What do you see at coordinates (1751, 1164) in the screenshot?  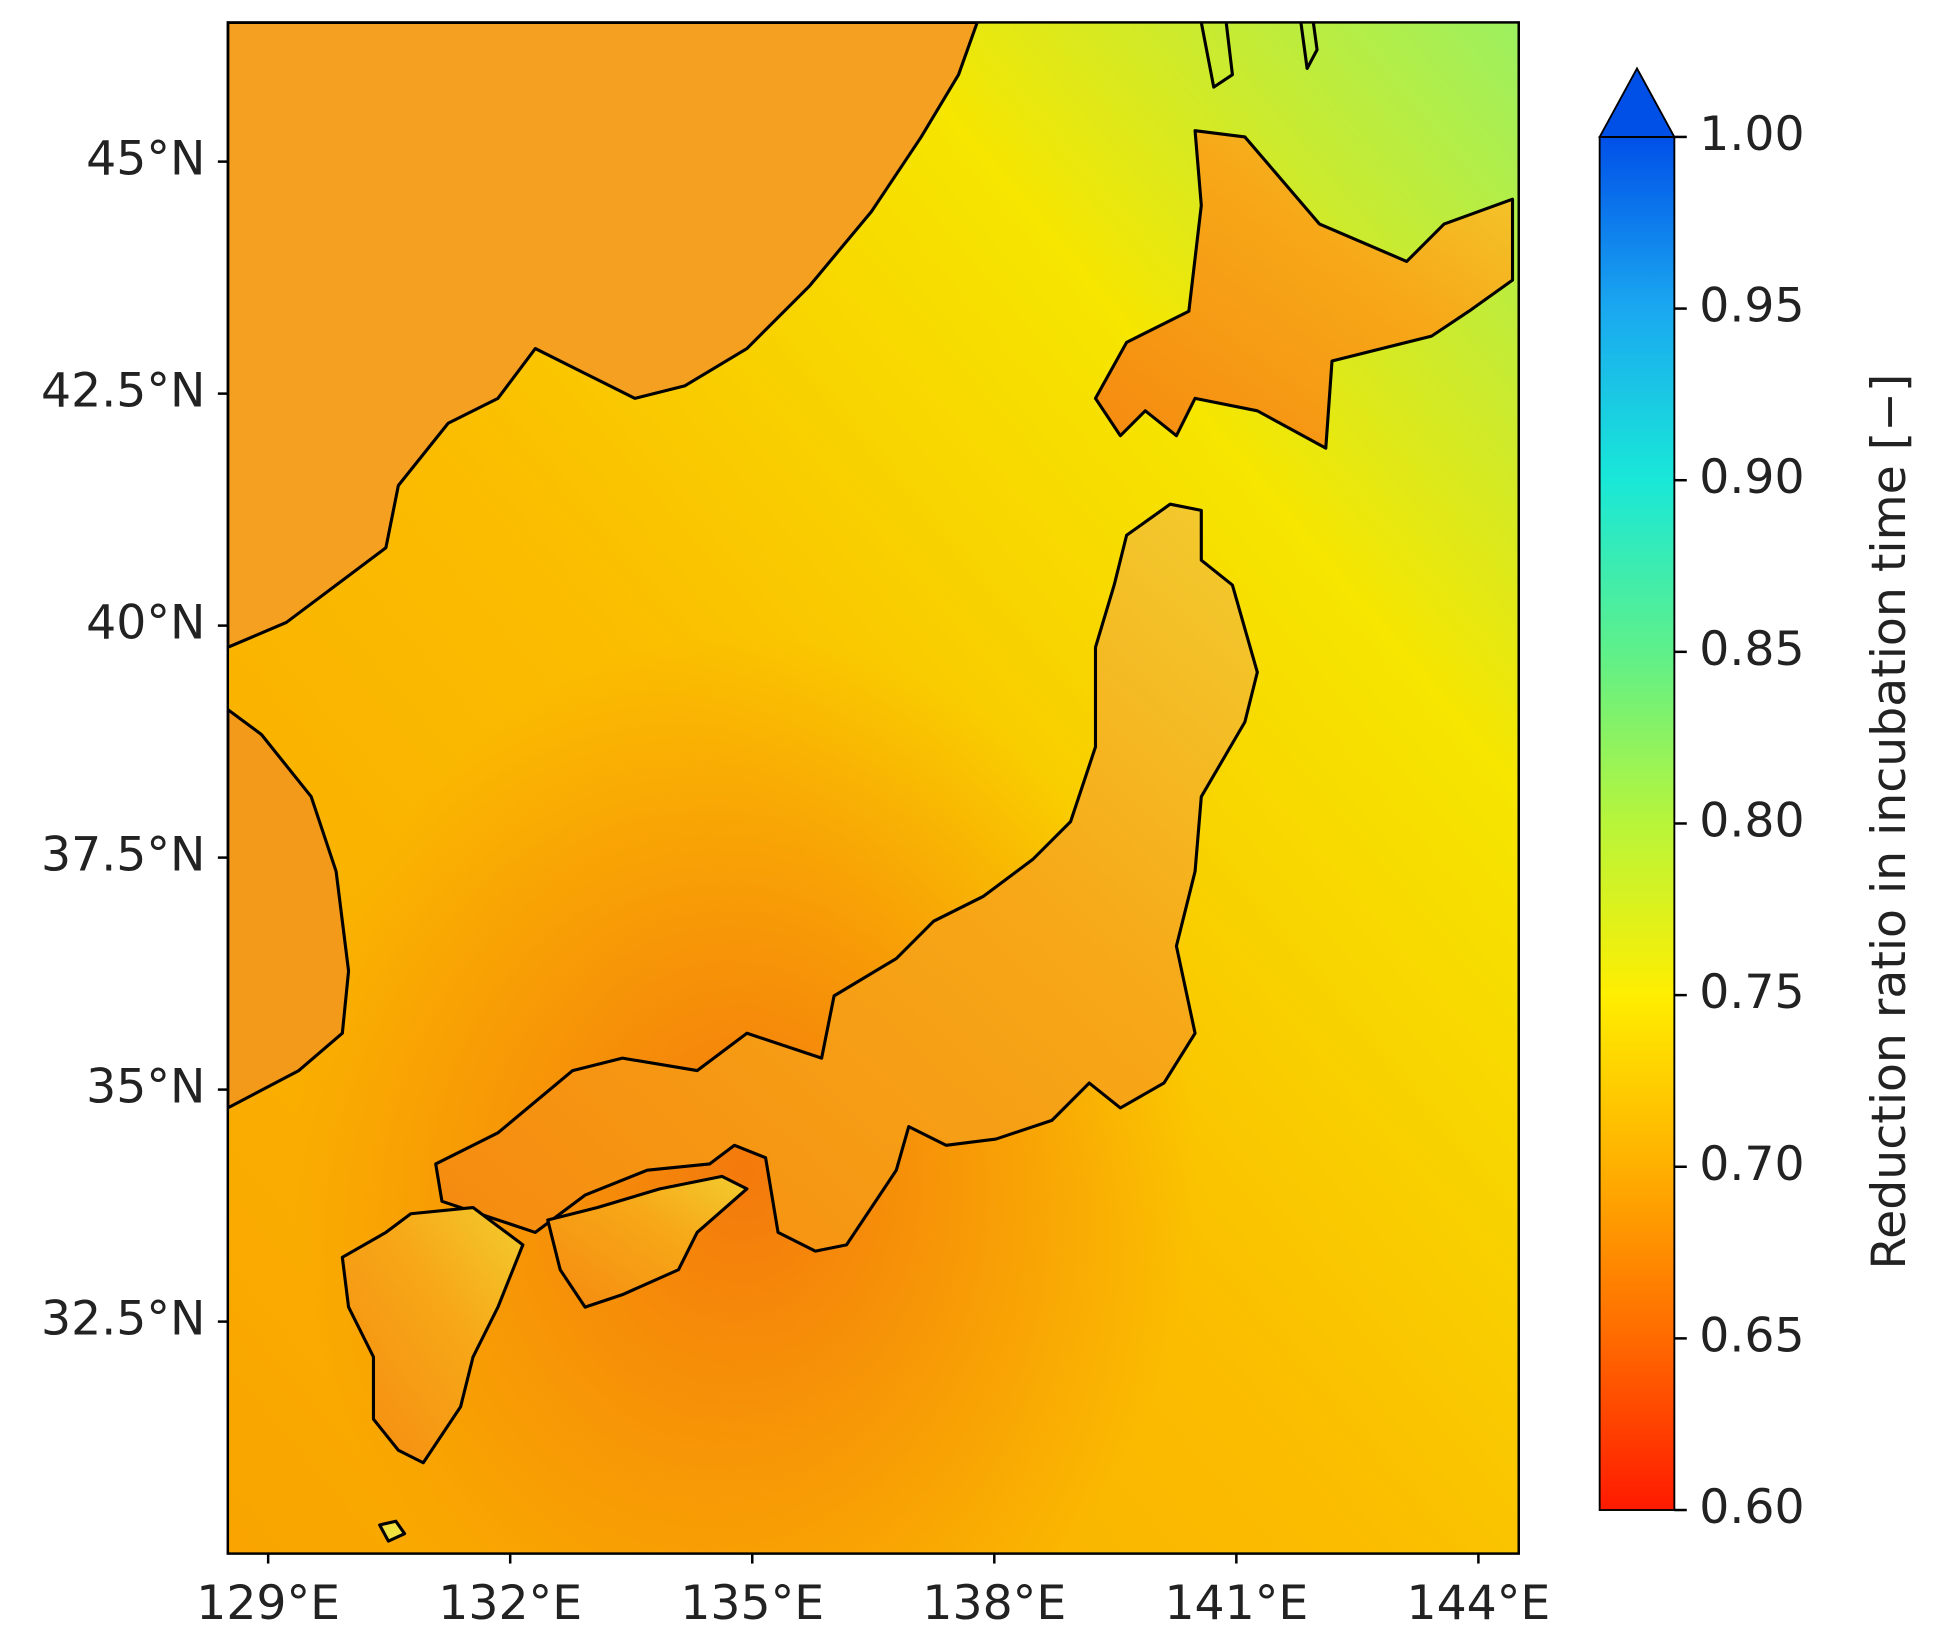 I see `colorbar-tick-label: 0.70` at bounding box center [1751, 1164].